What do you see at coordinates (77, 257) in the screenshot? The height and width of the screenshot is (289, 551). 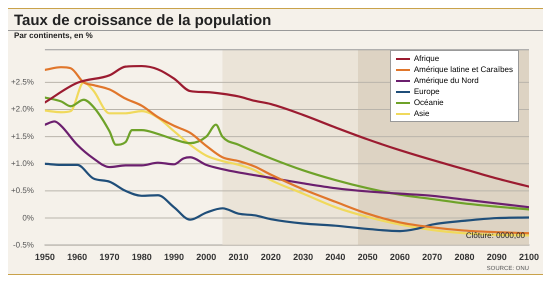 I see `x-tick-label: 1960` at bounding box center [77, 257].